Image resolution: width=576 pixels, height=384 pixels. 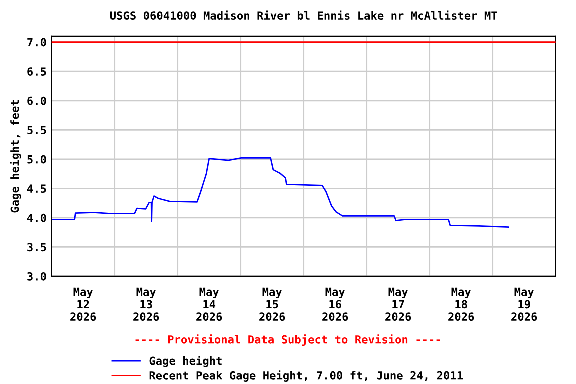 I want to click on y-tick-label: 5.0, so click(x=37, y=159).